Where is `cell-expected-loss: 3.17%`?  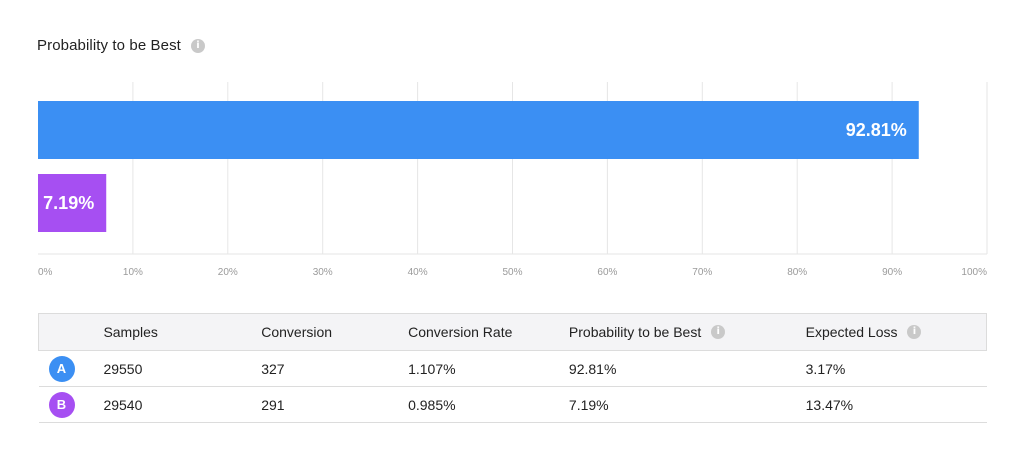 cell-expected-loss: 3.17% is located at coordinates (825, 368).